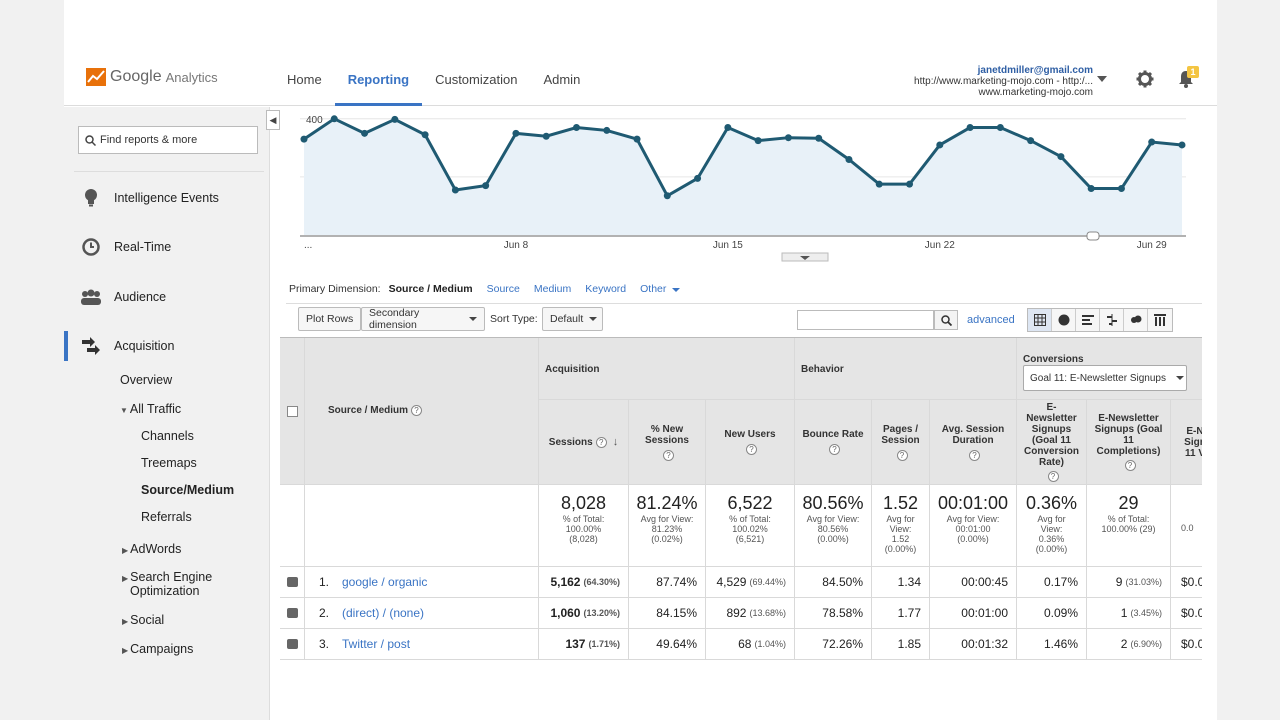  What do you see at coordinates (150, 409) in the screenshot?
I see `sidebar-item-all-traffic: ▼ All Traffic` at bounding box center [150, 409].